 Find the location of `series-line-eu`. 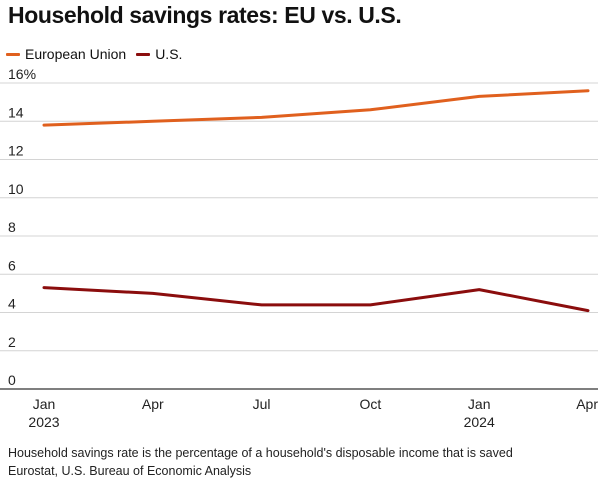

series-line-eu is located at coordinates (316, 108).